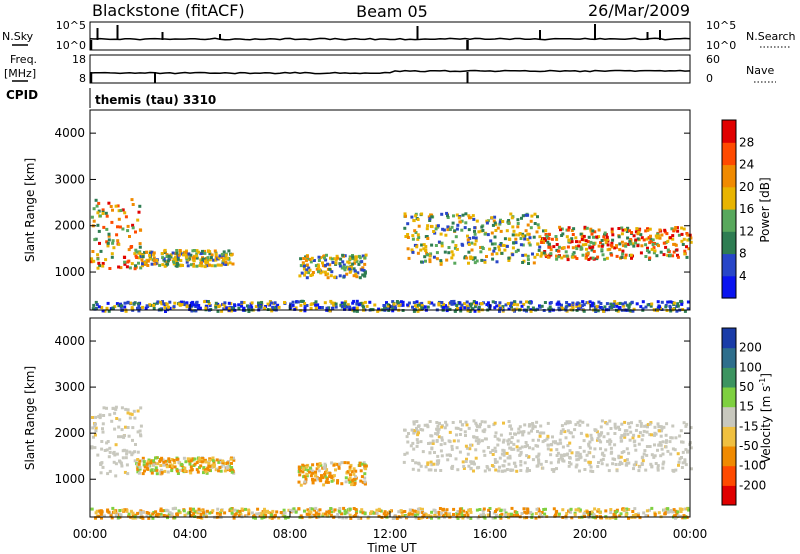  Describe the element at coordinates (190, 534) in the screenshot. I see `time-tick-label: 04:00` at that location.